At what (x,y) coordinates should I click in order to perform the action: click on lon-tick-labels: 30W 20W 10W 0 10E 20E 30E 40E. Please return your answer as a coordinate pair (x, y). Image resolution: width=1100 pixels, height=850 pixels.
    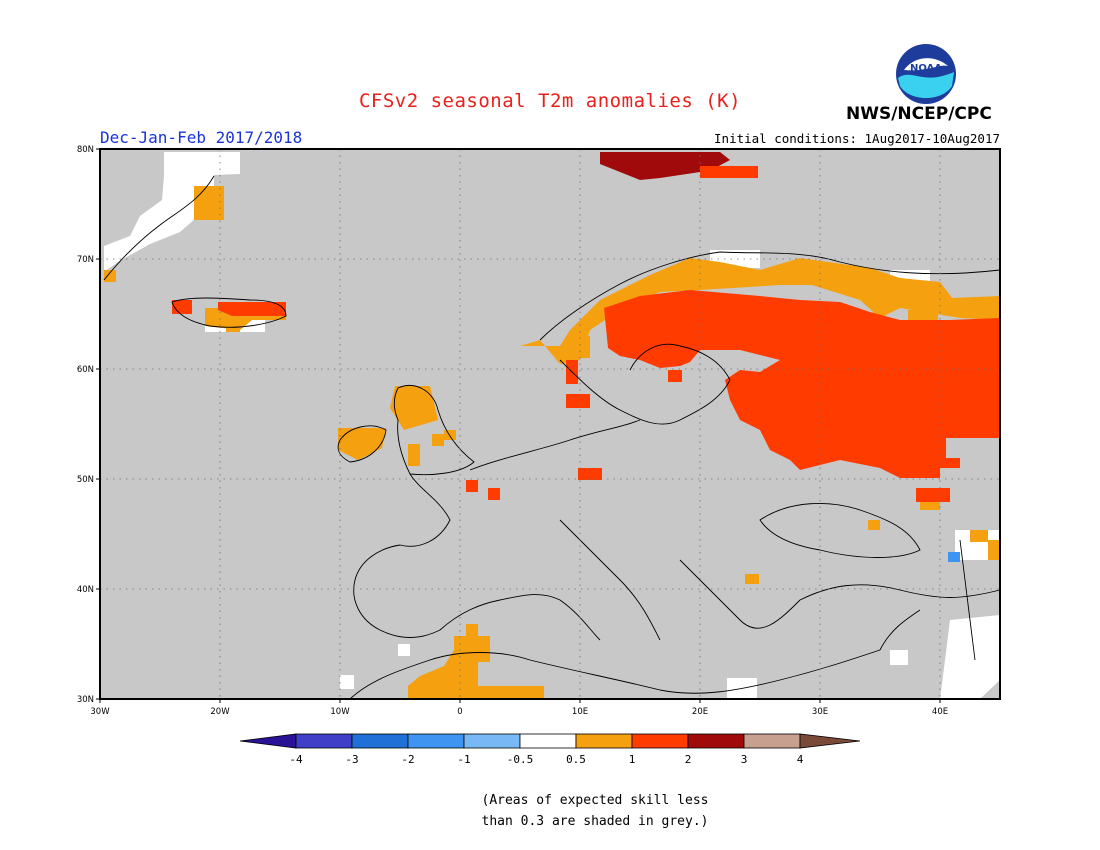
    Looking at the image, I should click on (519, 712).